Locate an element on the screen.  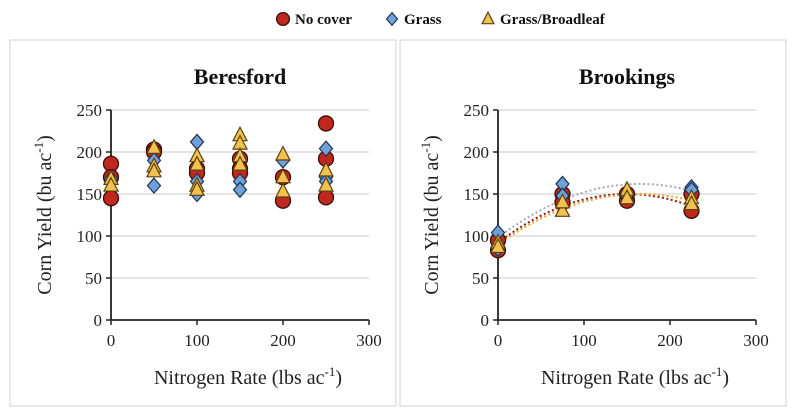
legend-item: Grass is located at coordinates (413, 19).